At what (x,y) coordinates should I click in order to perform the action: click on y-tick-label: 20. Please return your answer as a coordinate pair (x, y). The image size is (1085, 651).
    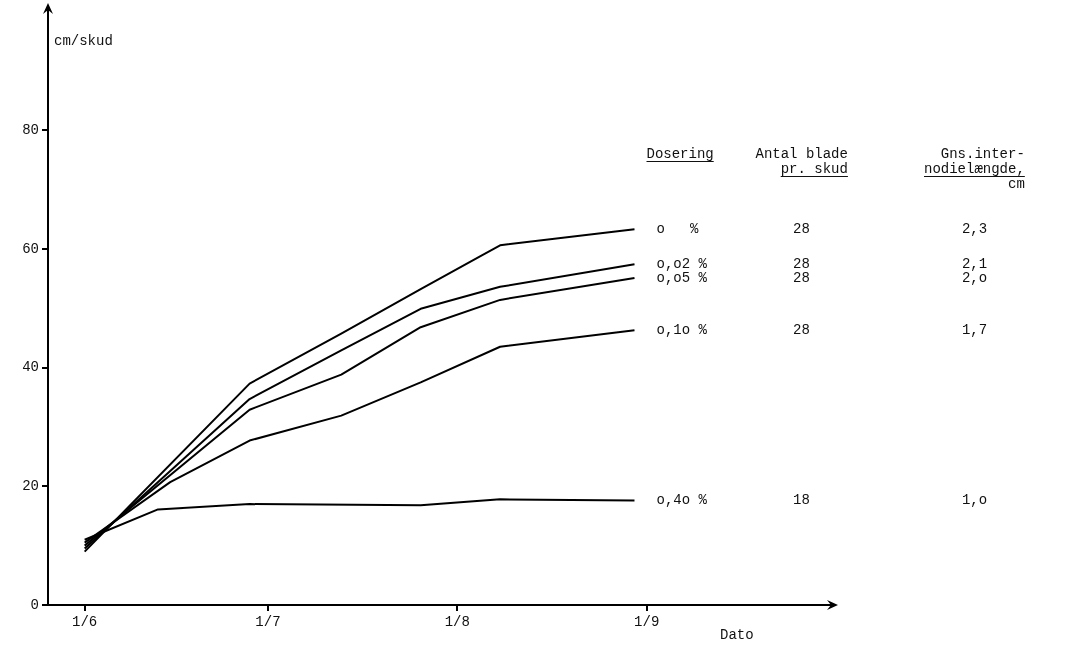
    Looking at the image, I should click on (30, 485).